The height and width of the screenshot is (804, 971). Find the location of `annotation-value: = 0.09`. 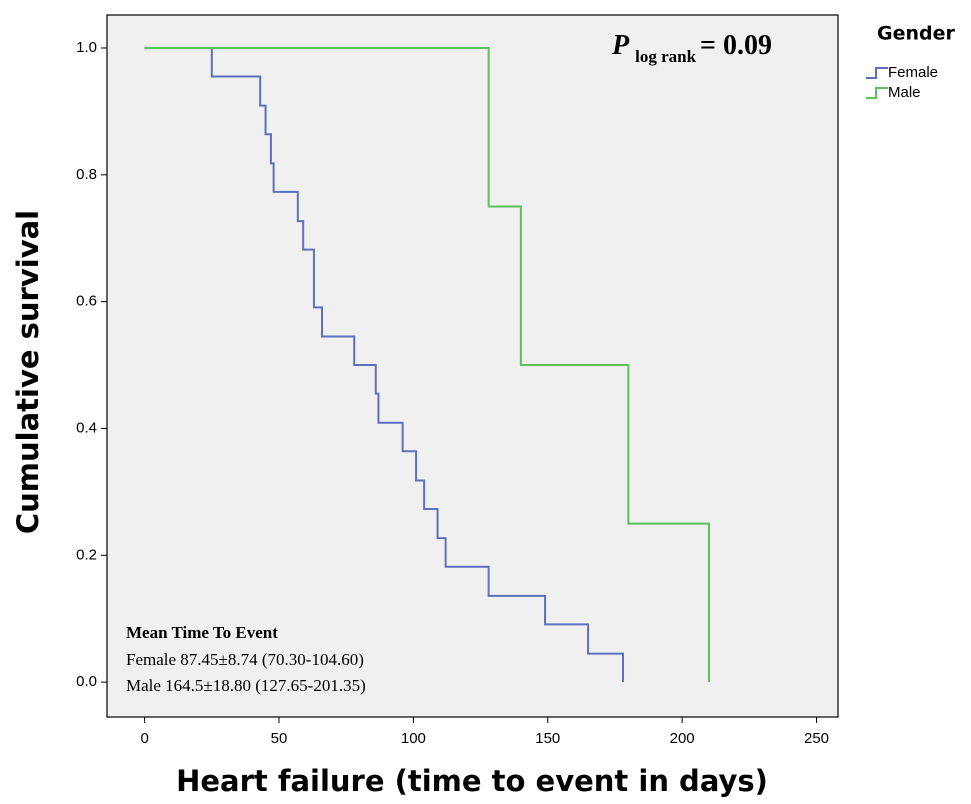

annotation-value: = 0.09 is located at coordinates (736, 45).